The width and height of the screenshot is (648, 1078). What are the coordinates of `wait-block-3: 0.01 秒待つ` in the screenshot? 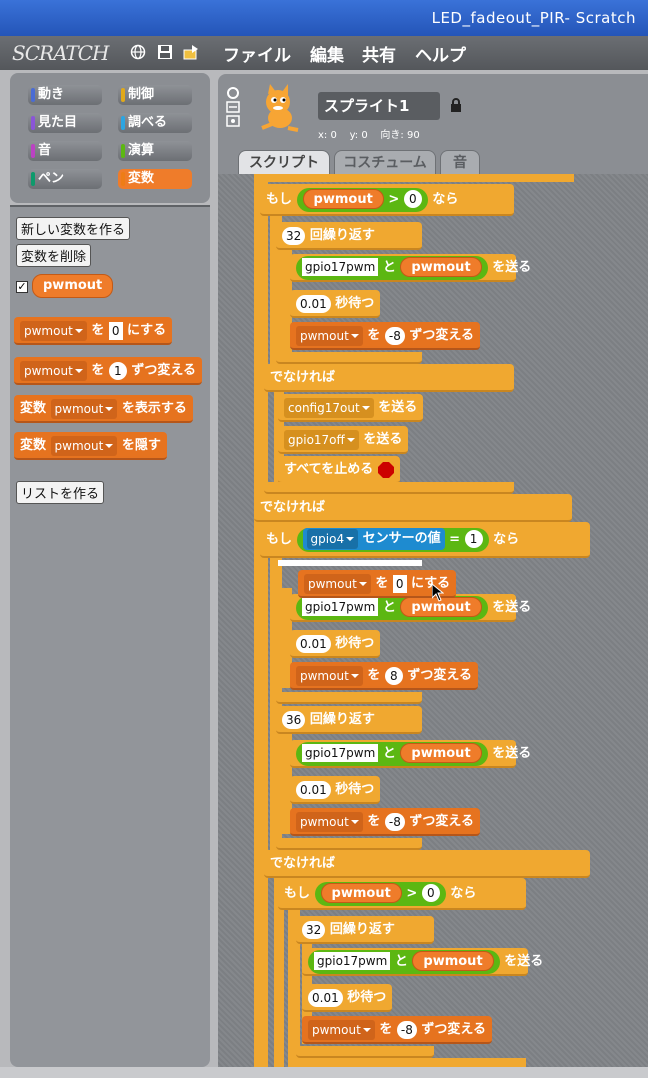 It's located at (335, 790).